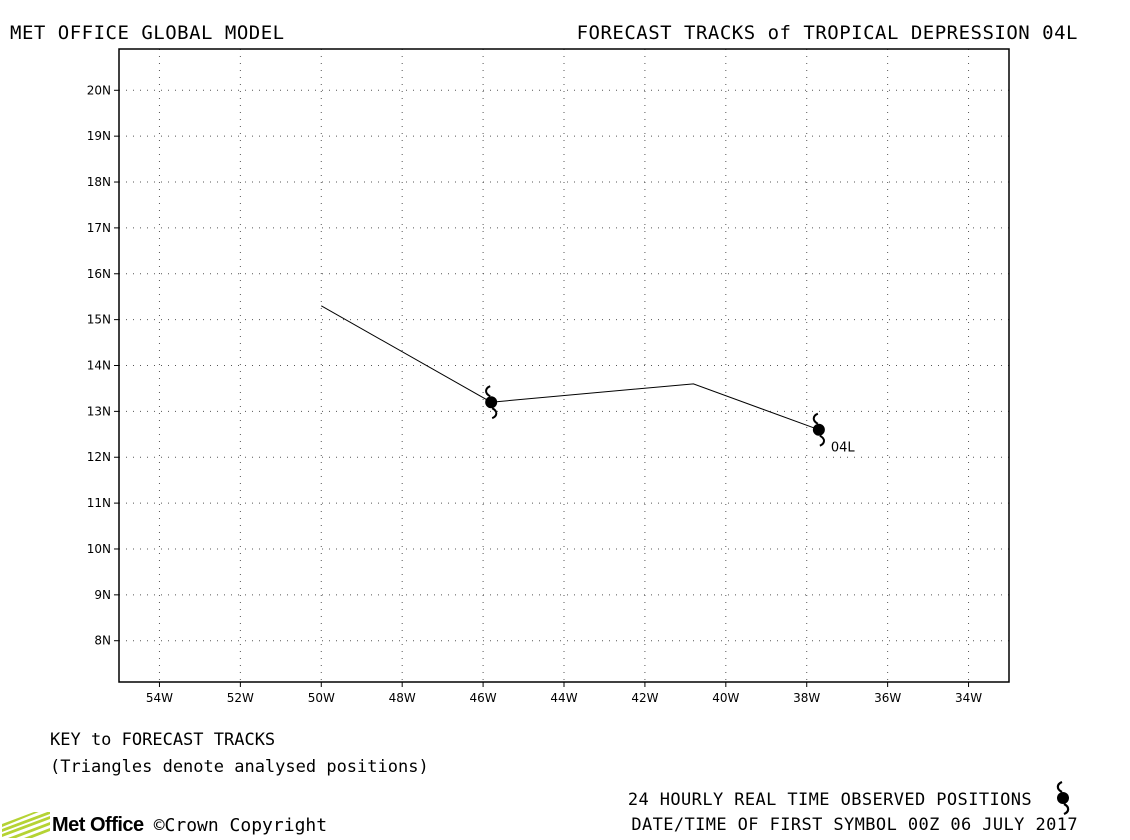 The image size is (1130, 840). Describe the element at coordinates (806, 698) in the screenshot. I see `lon-tick-label: 38W` at that location.